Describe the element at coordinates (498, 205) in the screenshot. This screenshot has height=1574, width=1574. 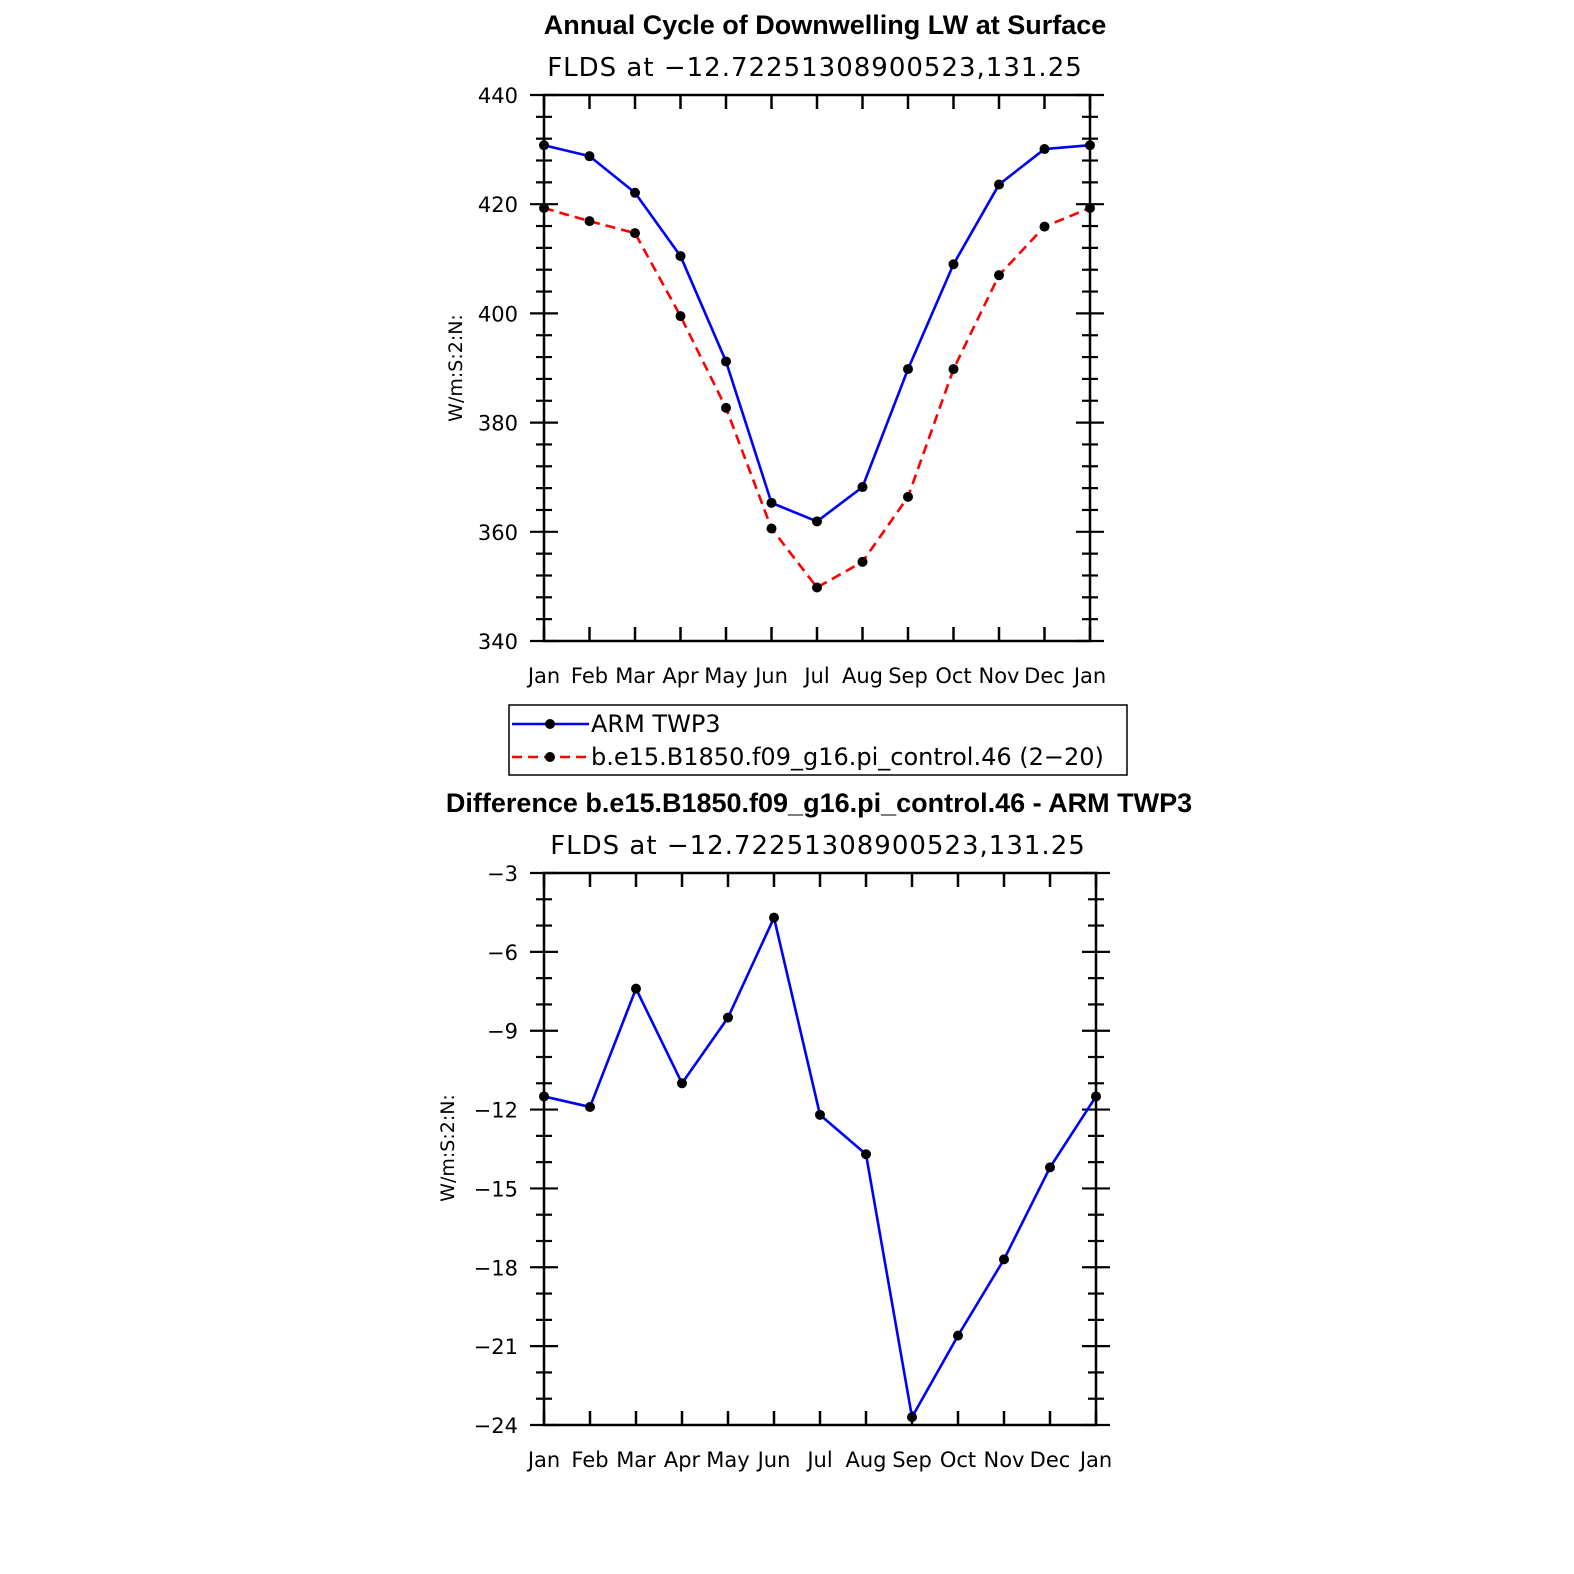
I see `y-tick-label: 420` at that location.